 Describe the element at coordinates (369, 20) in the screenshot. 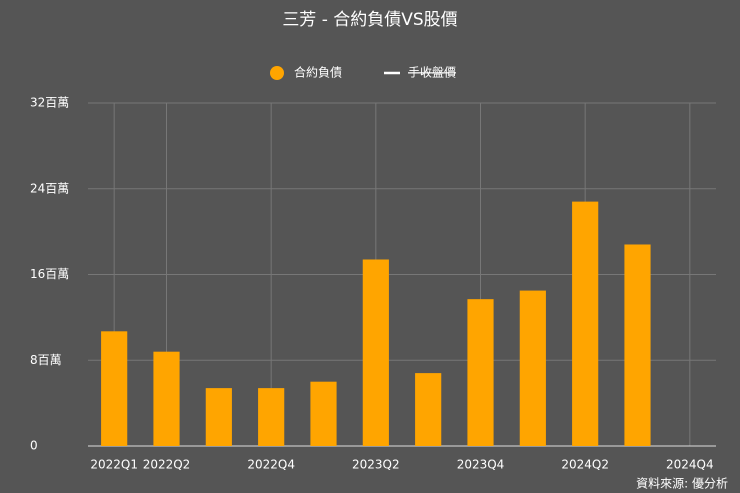

I see `chart-title: 三芳 - 合約負債VS股價` at that location.